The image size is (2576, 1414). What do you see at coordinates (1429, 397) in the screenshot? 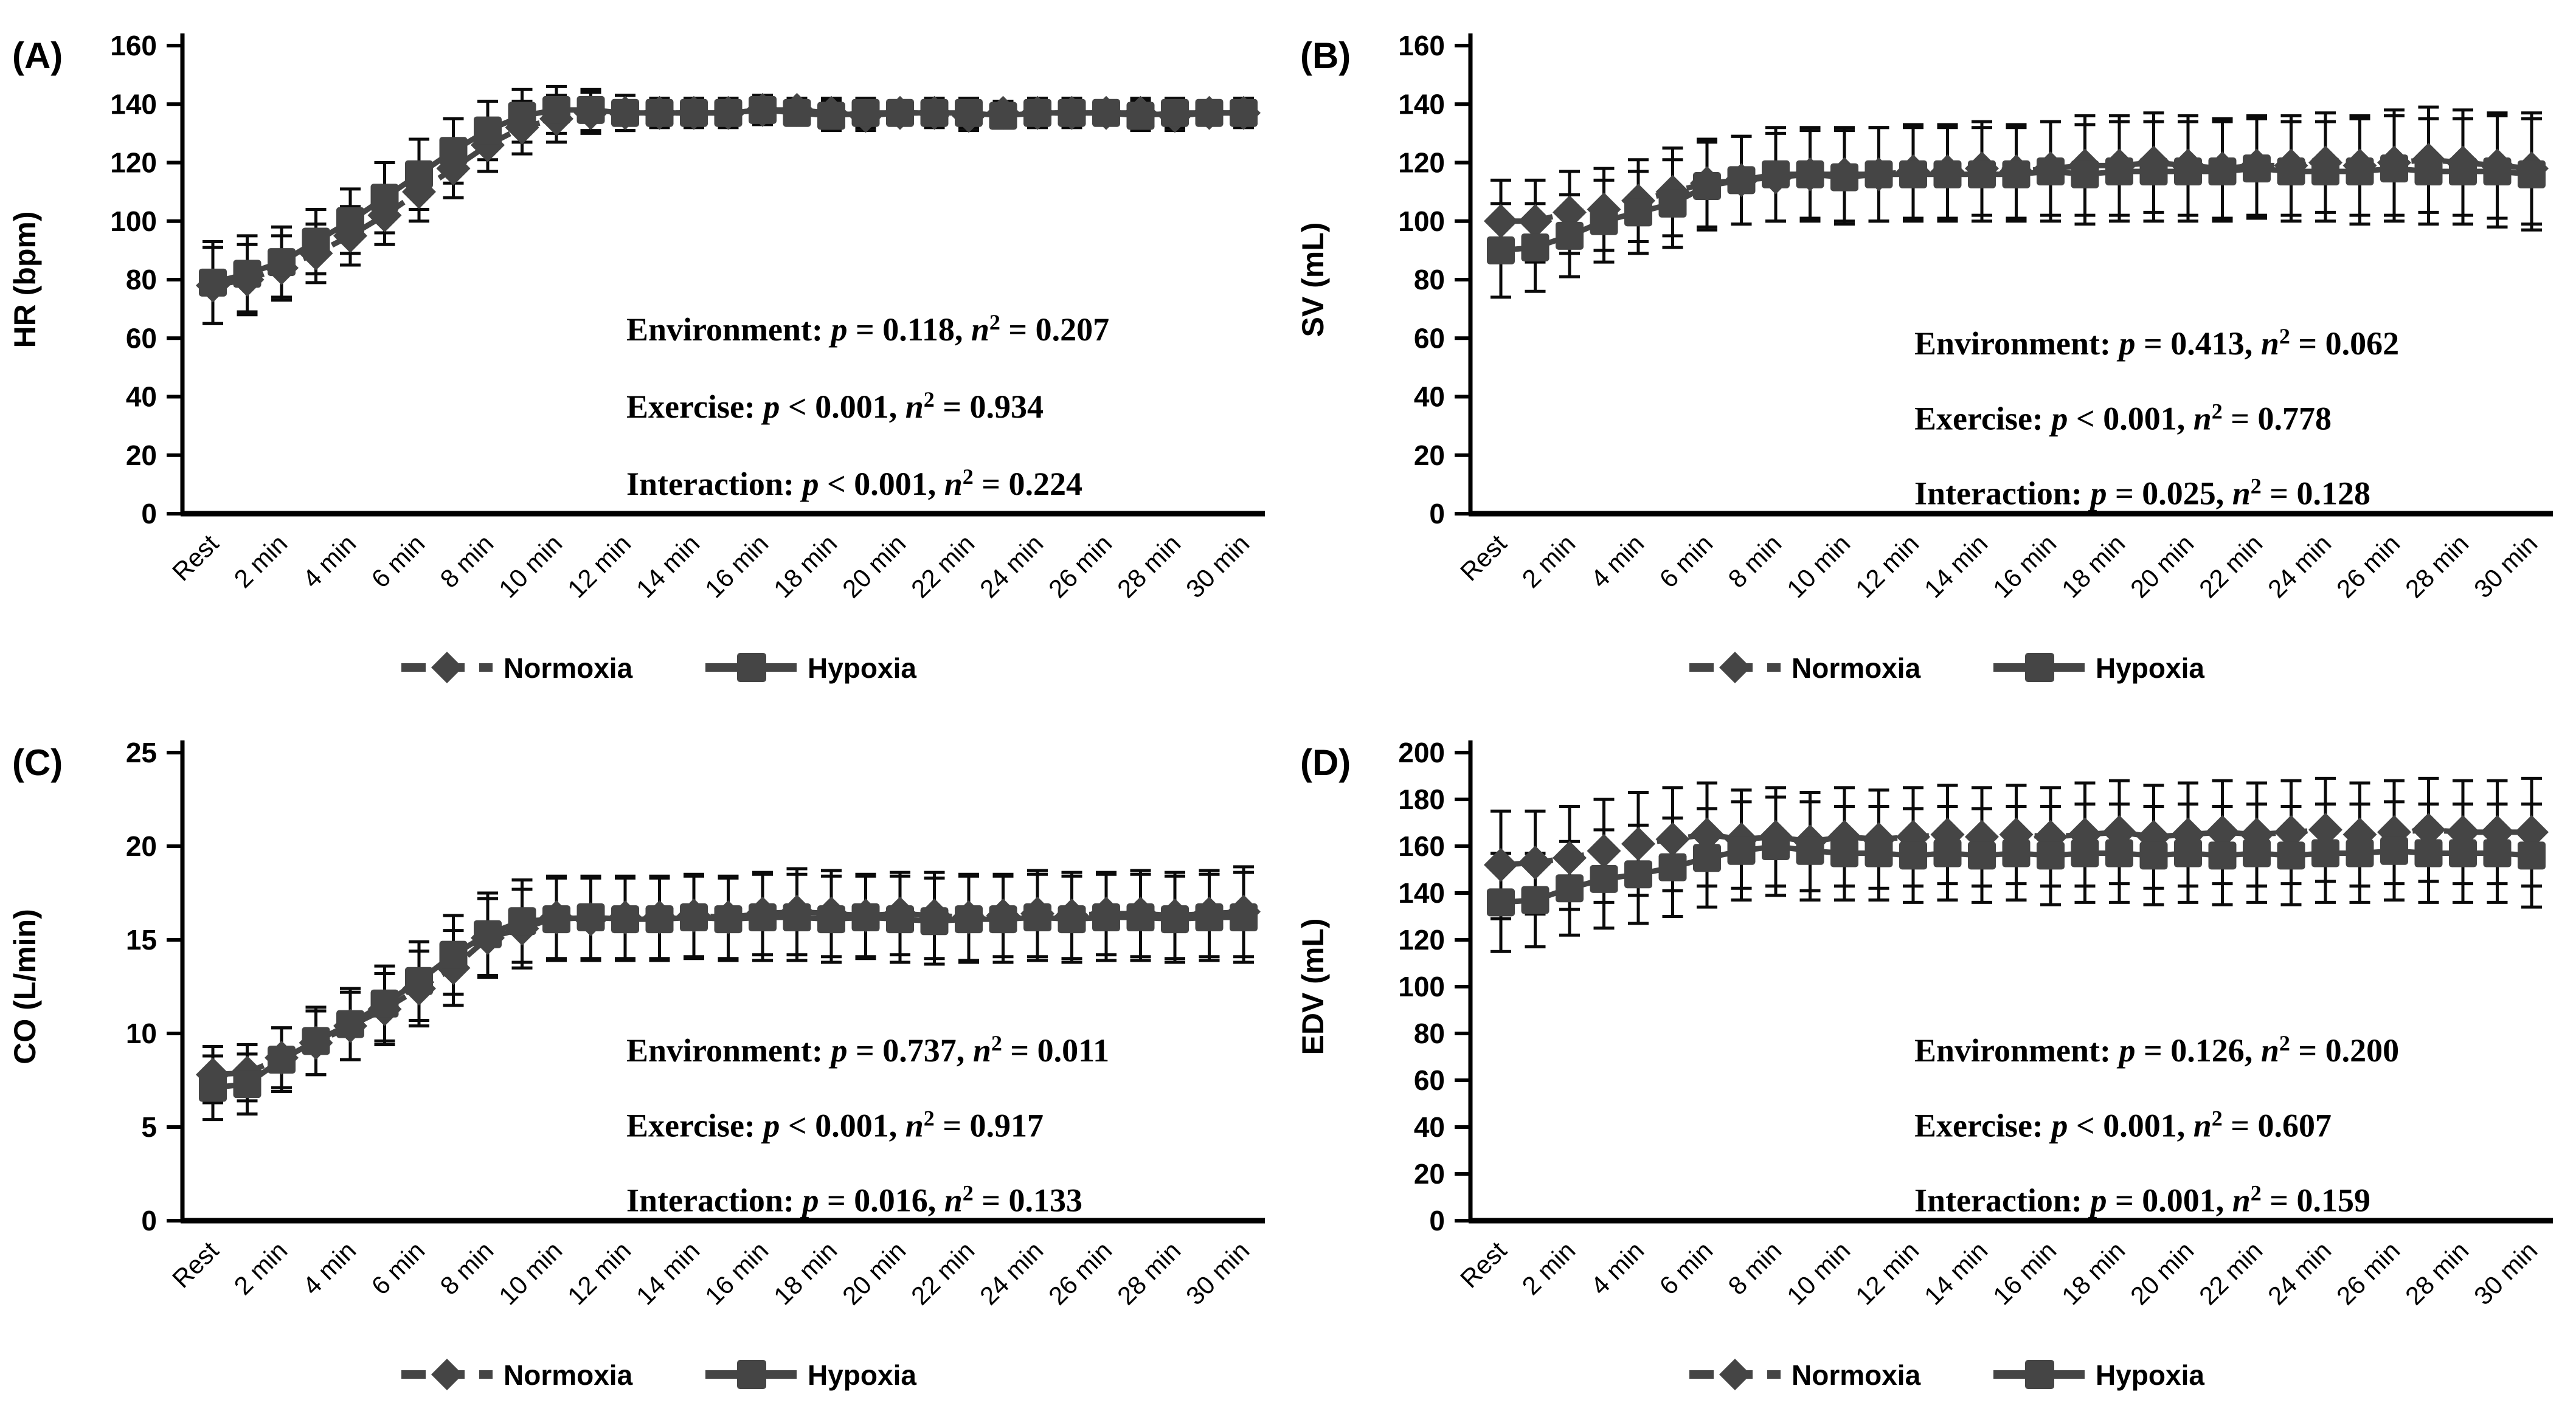
I see `y-tick-label: 40` at bounding box center [1429, 397].